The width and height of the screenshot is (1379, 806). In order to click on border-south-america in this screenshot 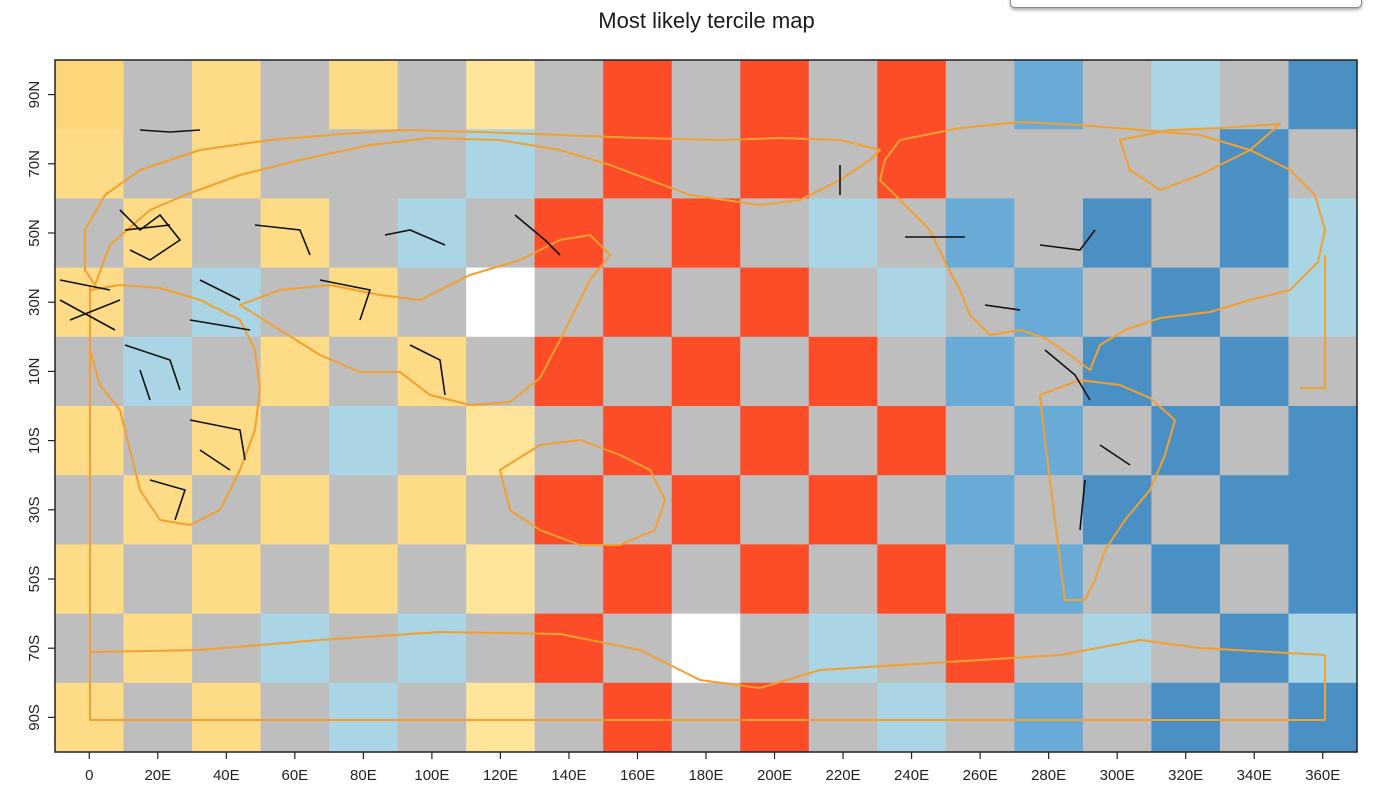, I will do `click(1105, 487)`.